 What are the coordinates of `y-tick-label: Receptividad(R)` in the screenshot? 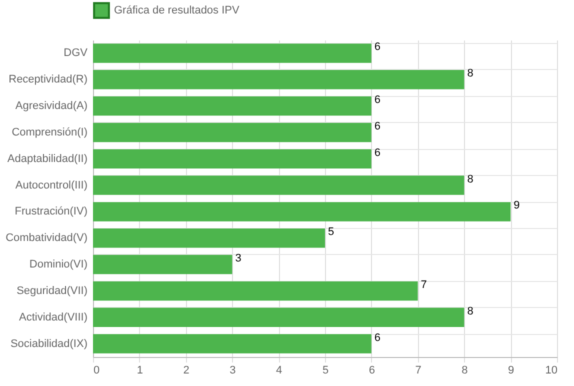 It's located at (48, 80).